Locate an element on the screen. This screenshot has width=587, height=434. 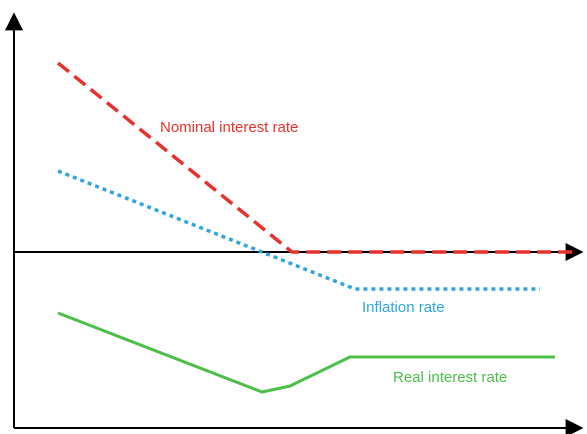
inflation-rate-label: Inflation rate is located at coordinates (403, 307).